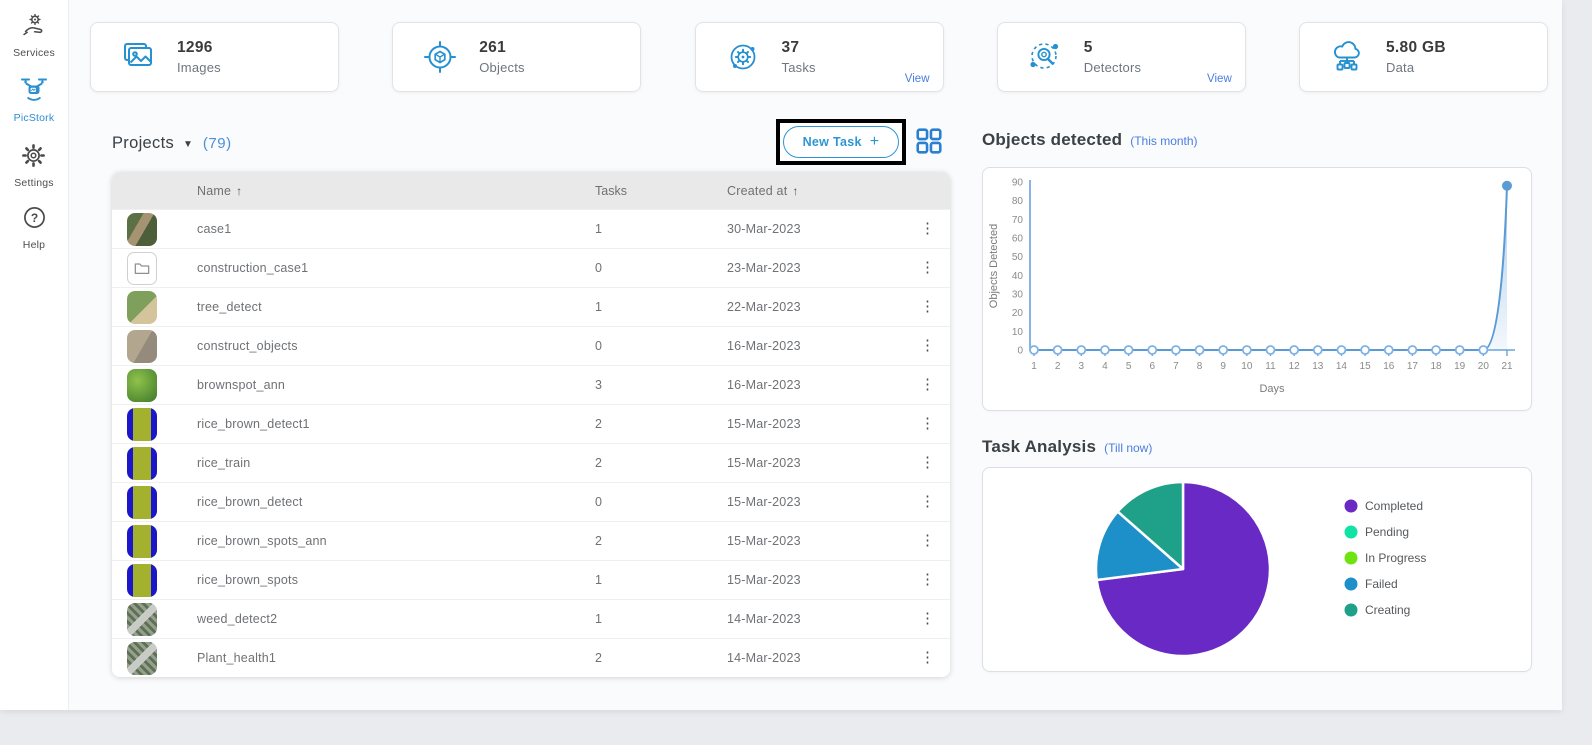 The height and width of the screenshot is (745, 1592). I want to click on svg-text: 17, so click(1413, 366).